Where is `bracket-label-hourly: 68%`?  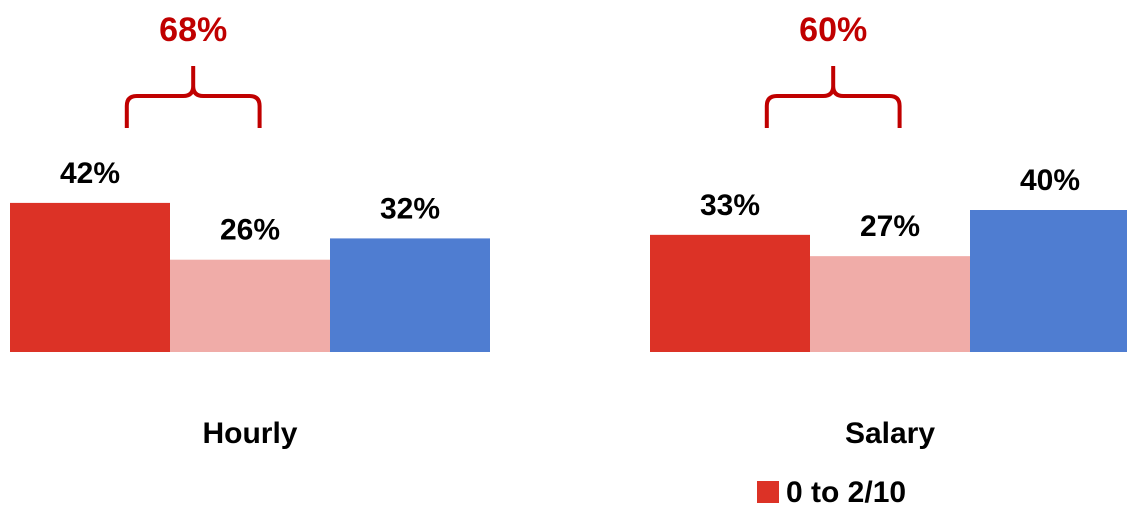
bracket-label-hourly: 68% is located at coordinates (193, 30).